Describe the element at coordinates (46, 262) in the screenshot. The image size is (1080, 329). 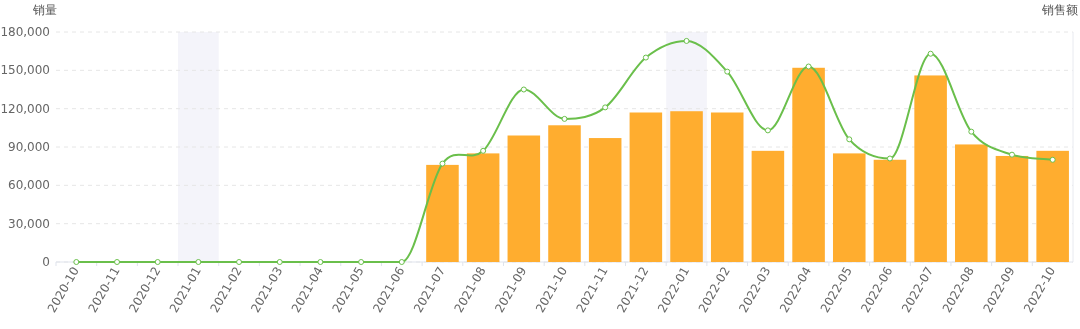
I see `y-tick-label: 0` at that location.